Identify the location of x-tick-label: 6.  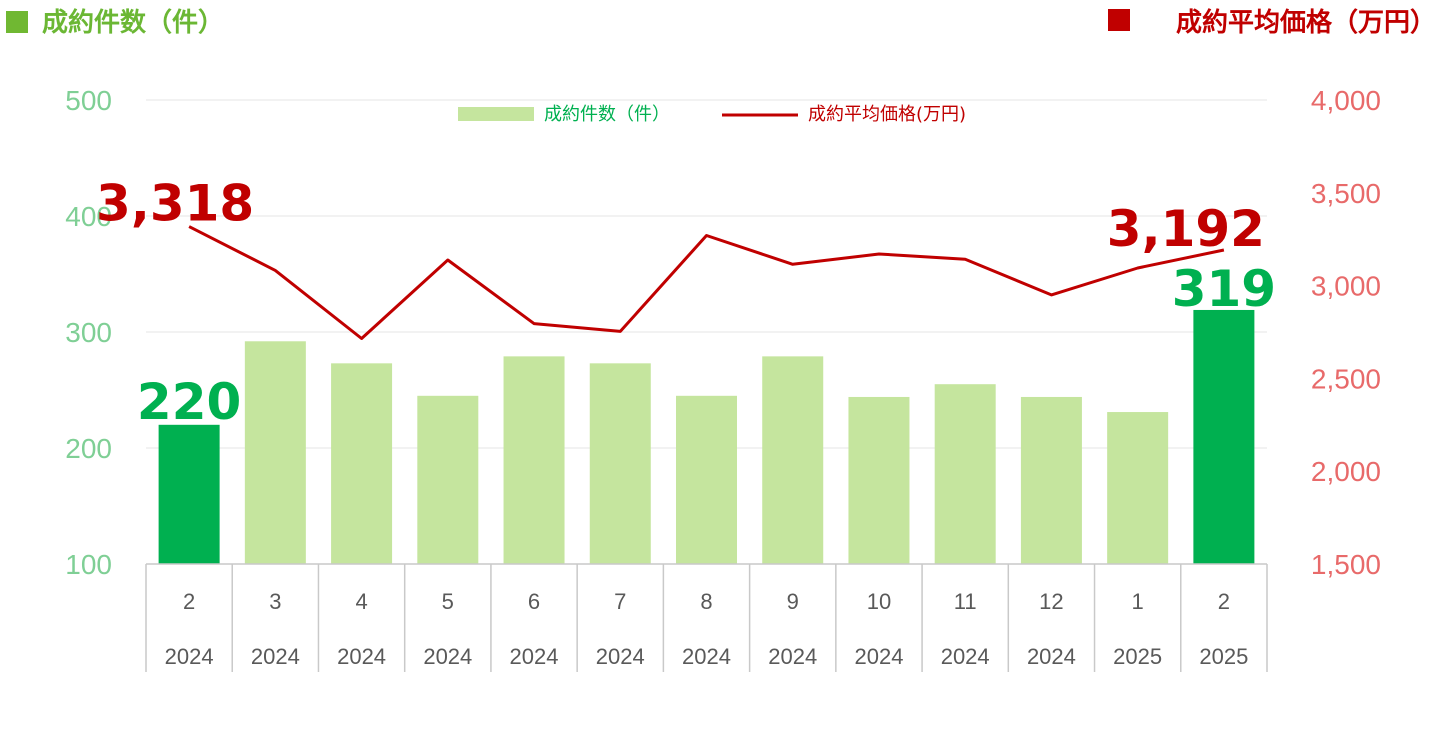
(534, 601).